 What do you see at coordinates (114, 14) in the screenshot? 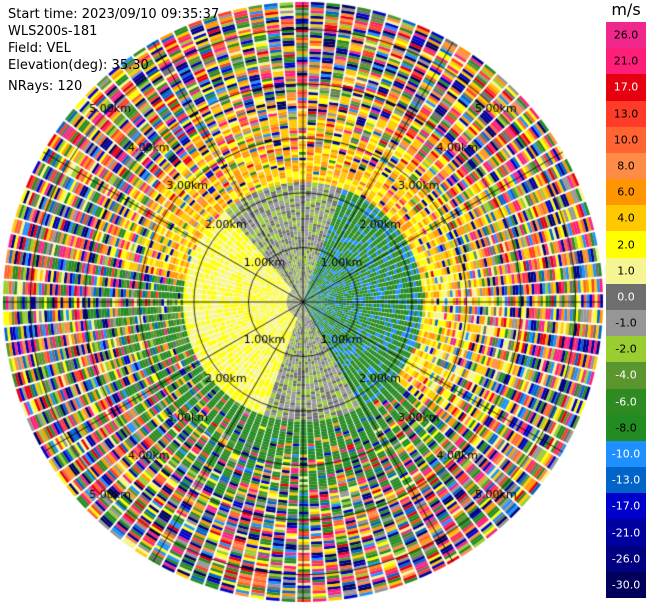
I see `start-time-label: Start time: 2023/09/10 09:35:37` at bounding box center [114, 14].